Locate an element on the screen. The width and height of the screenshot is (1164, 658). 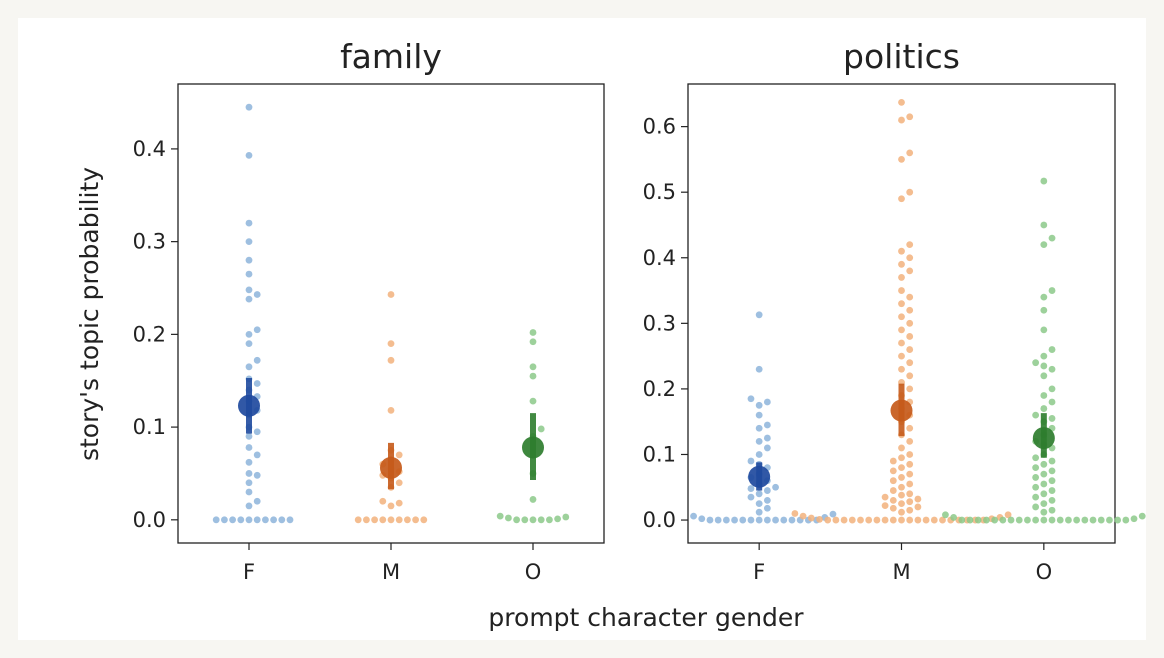
x-tick-label: M is located at coordinates (901, 572).